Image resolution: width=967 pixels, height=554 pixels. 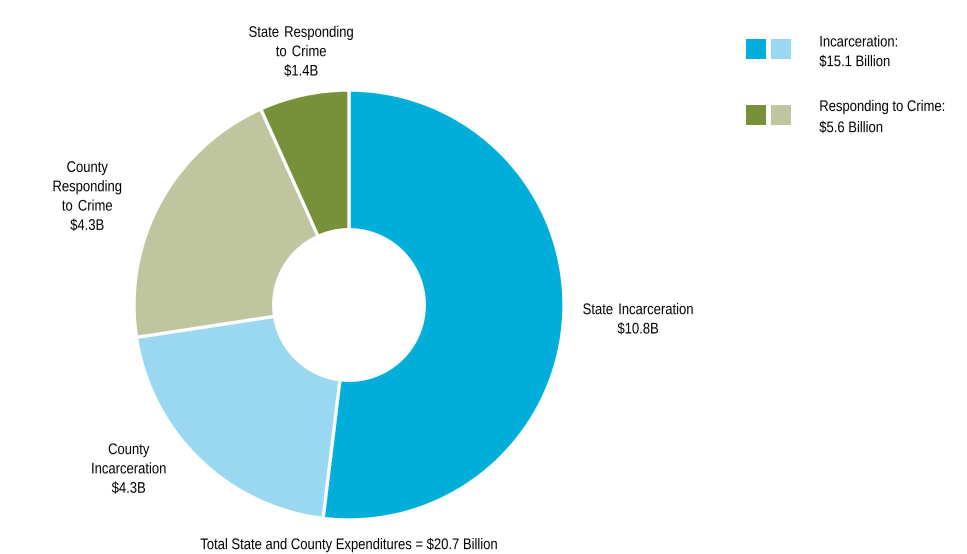 What do you see at coordinates (854, 61) in the screenshot?
I see `text: $15.1 Billion` at bounding box center [854, 61].